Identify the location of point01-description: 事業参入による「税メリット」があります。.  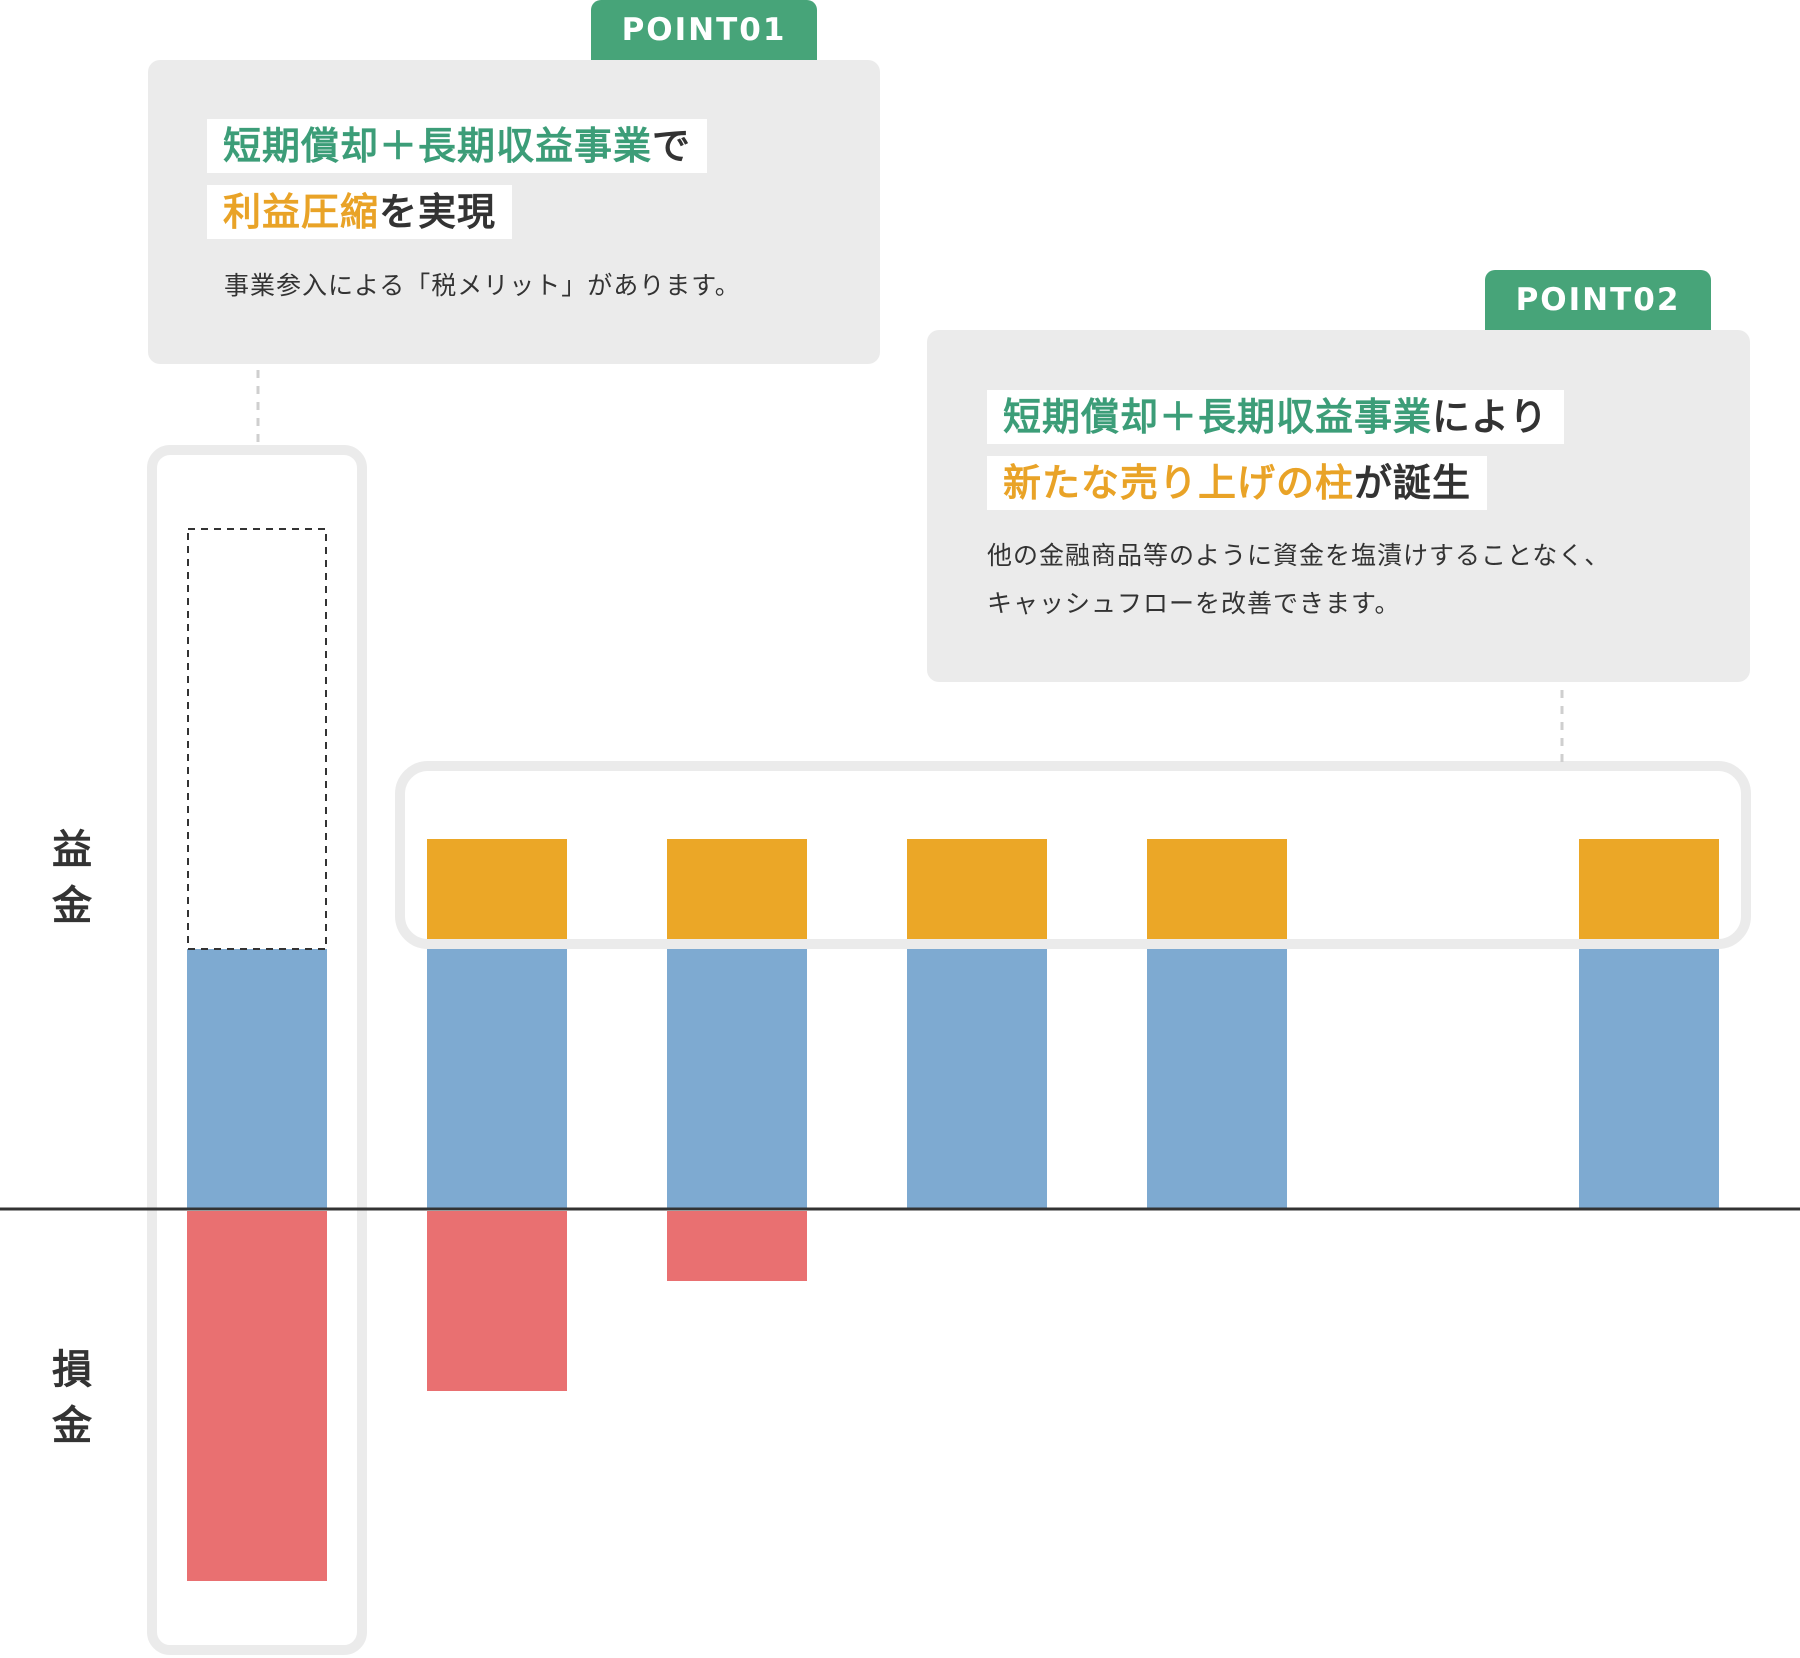
(482, 285).